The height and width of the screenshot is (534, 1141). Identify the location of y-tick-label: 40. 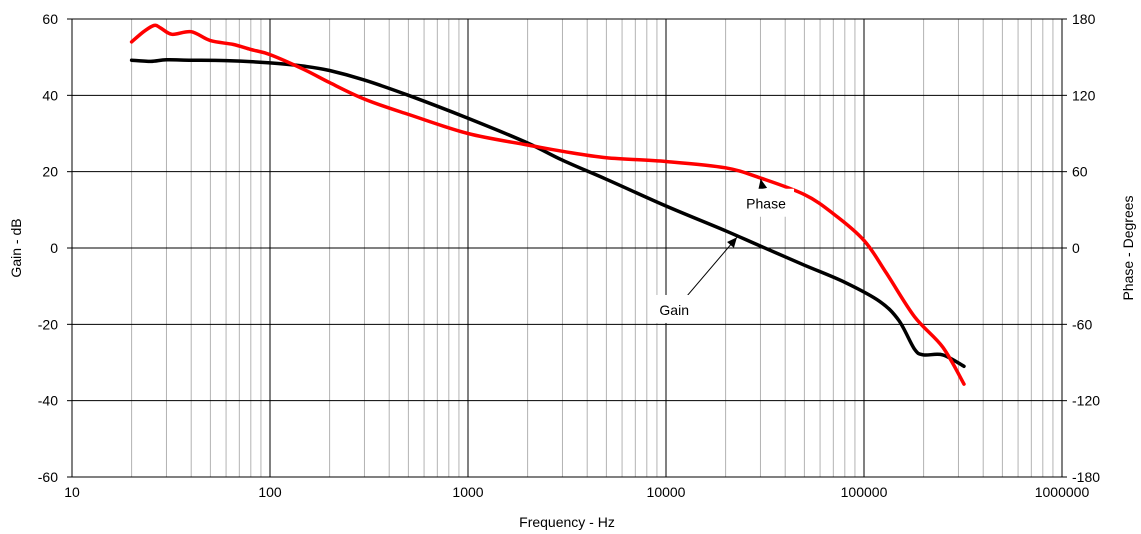
(50, 95).